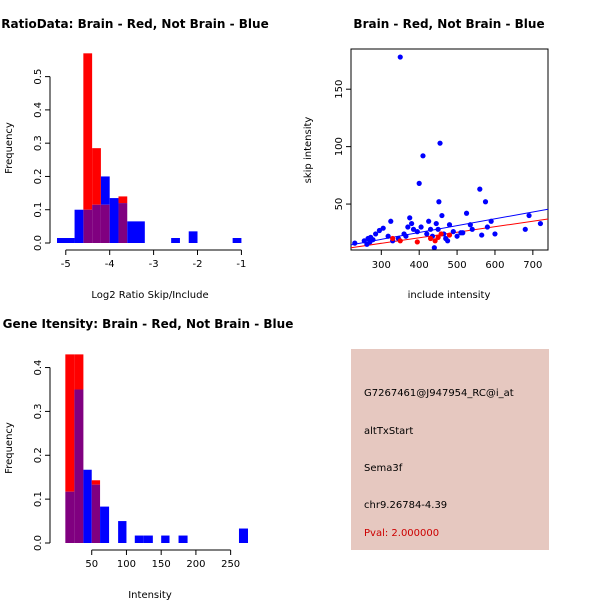 The height and width of the screenshot is (600, 600). I want to click on scatter-x-tick-label: 700, so click(532, 265).